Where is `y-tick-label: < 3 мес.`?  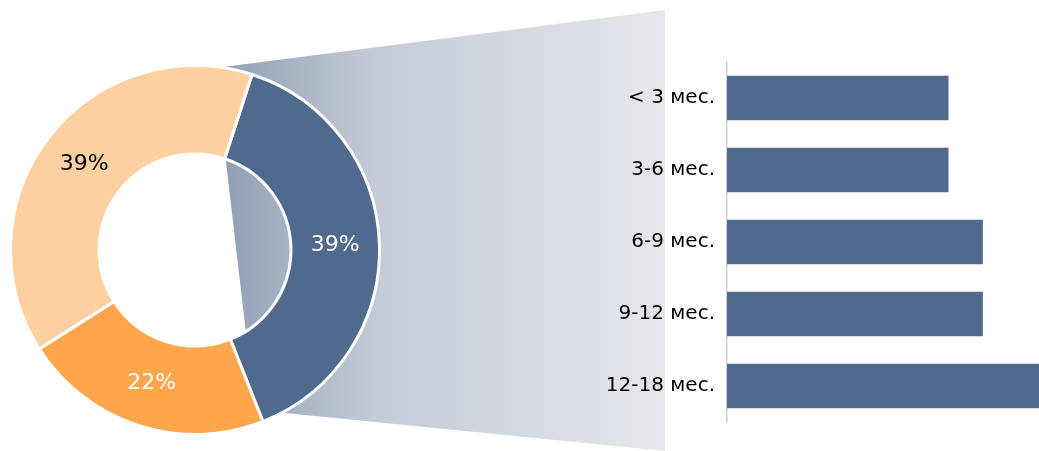 y-tick-label: < 3 мес. is located at coordinates (671, 96).